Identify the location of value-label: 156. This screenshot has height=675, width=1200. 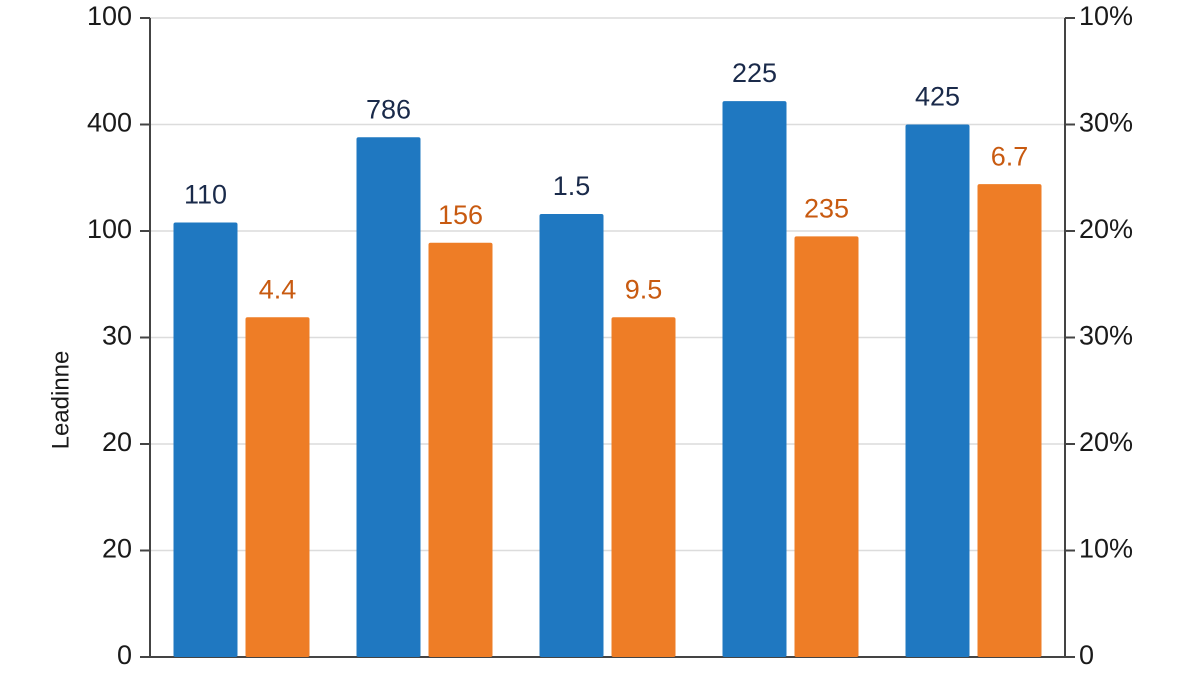
(460, 215).